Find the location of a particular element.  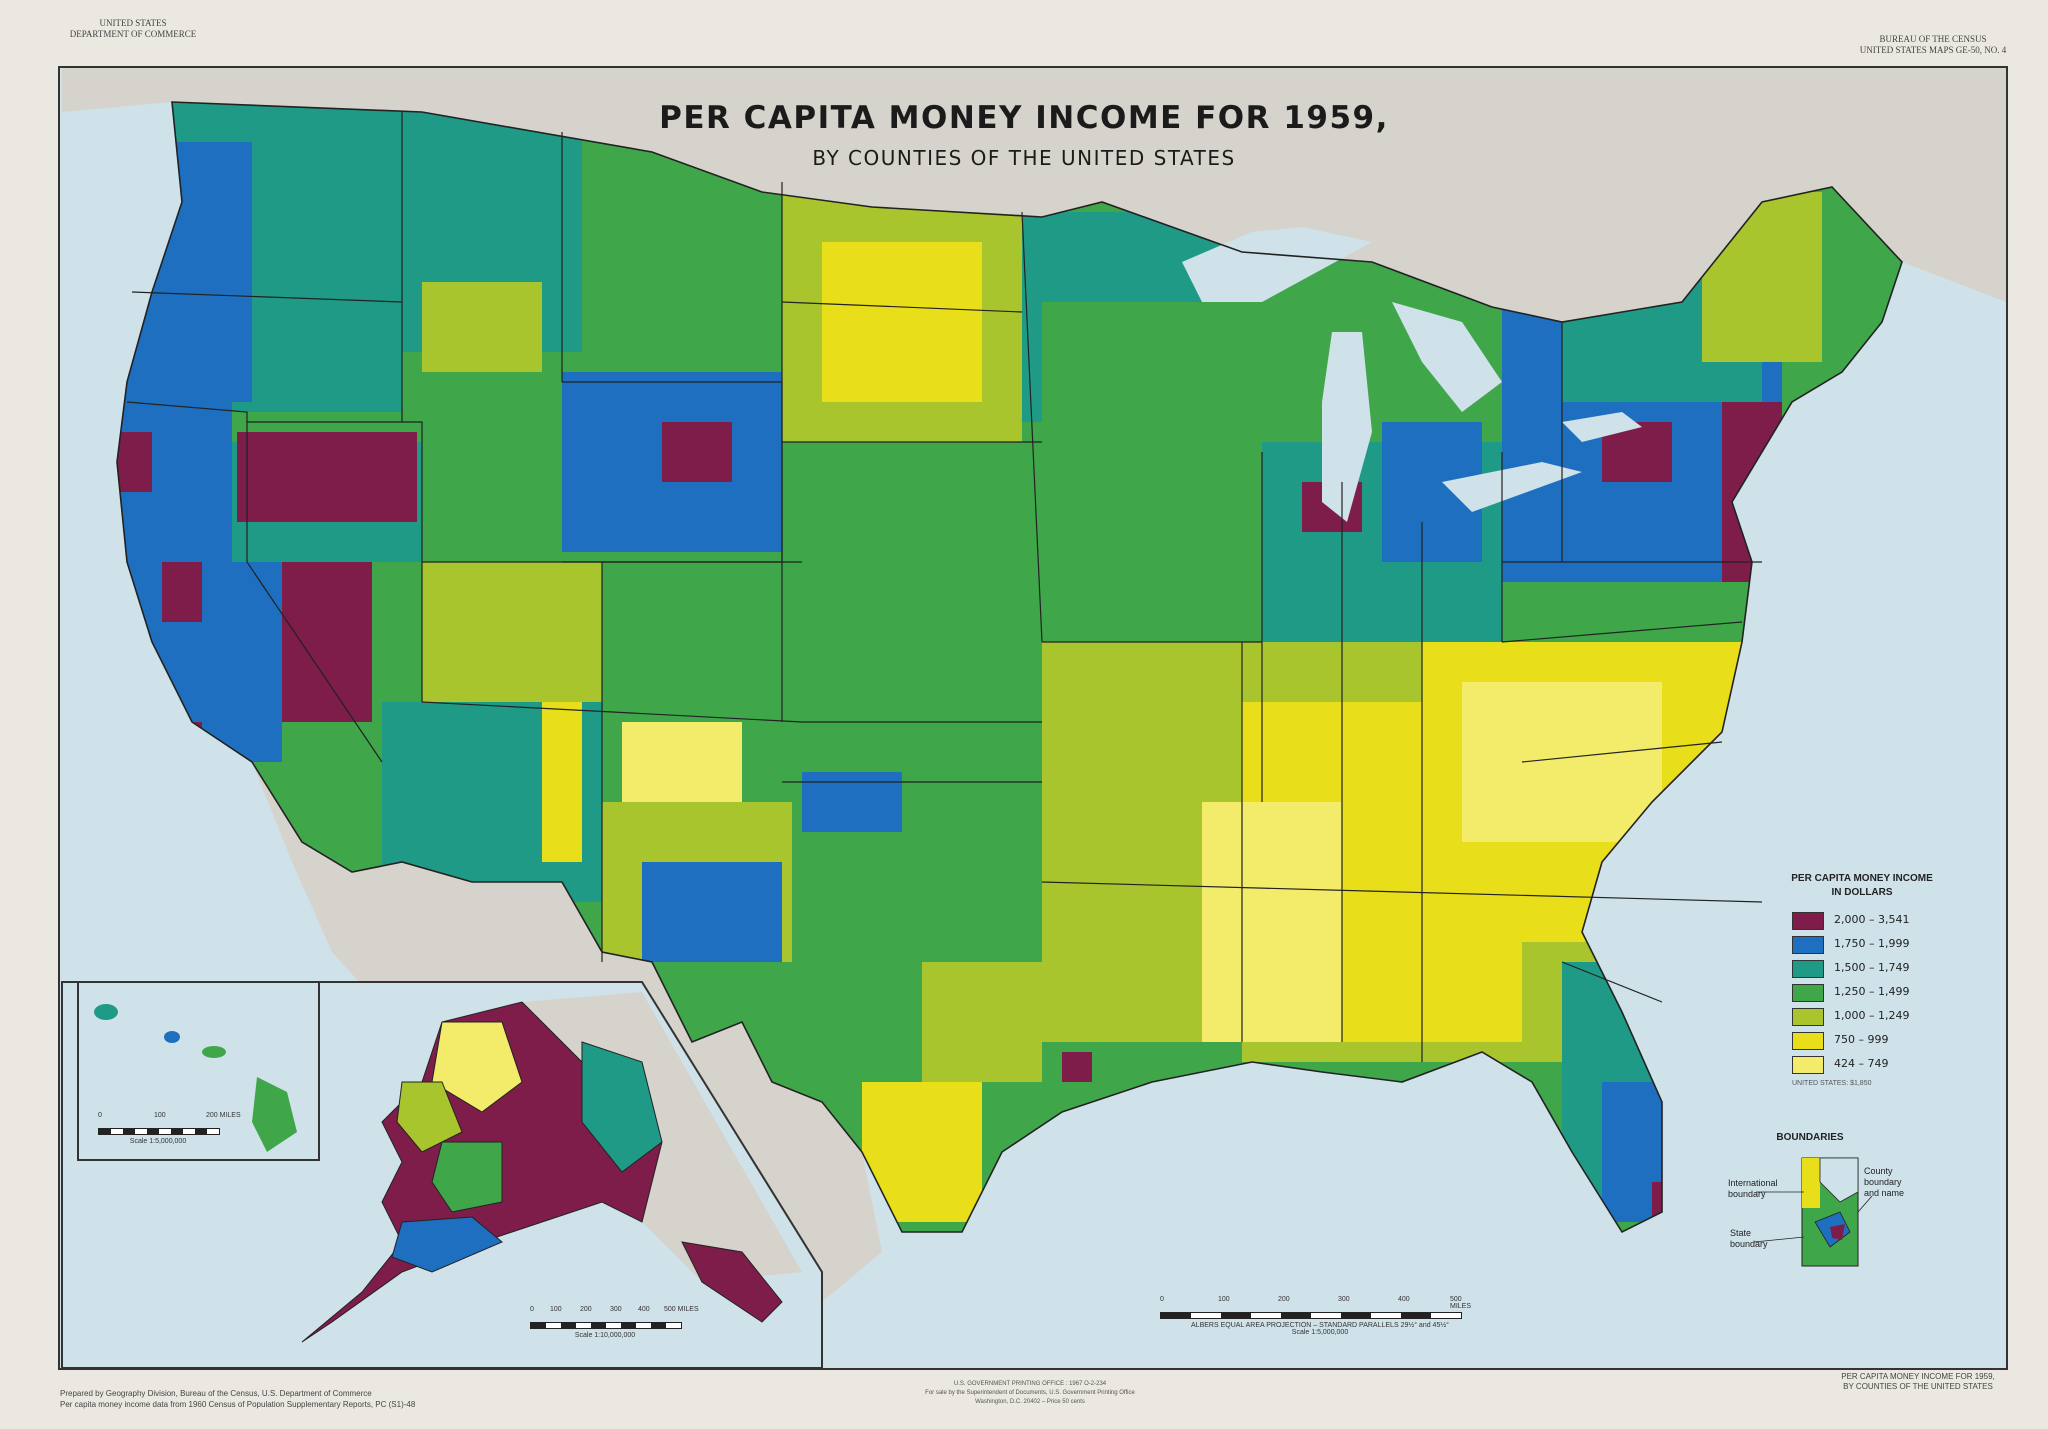

alaska-interior is located at coordinates (467, 1177).